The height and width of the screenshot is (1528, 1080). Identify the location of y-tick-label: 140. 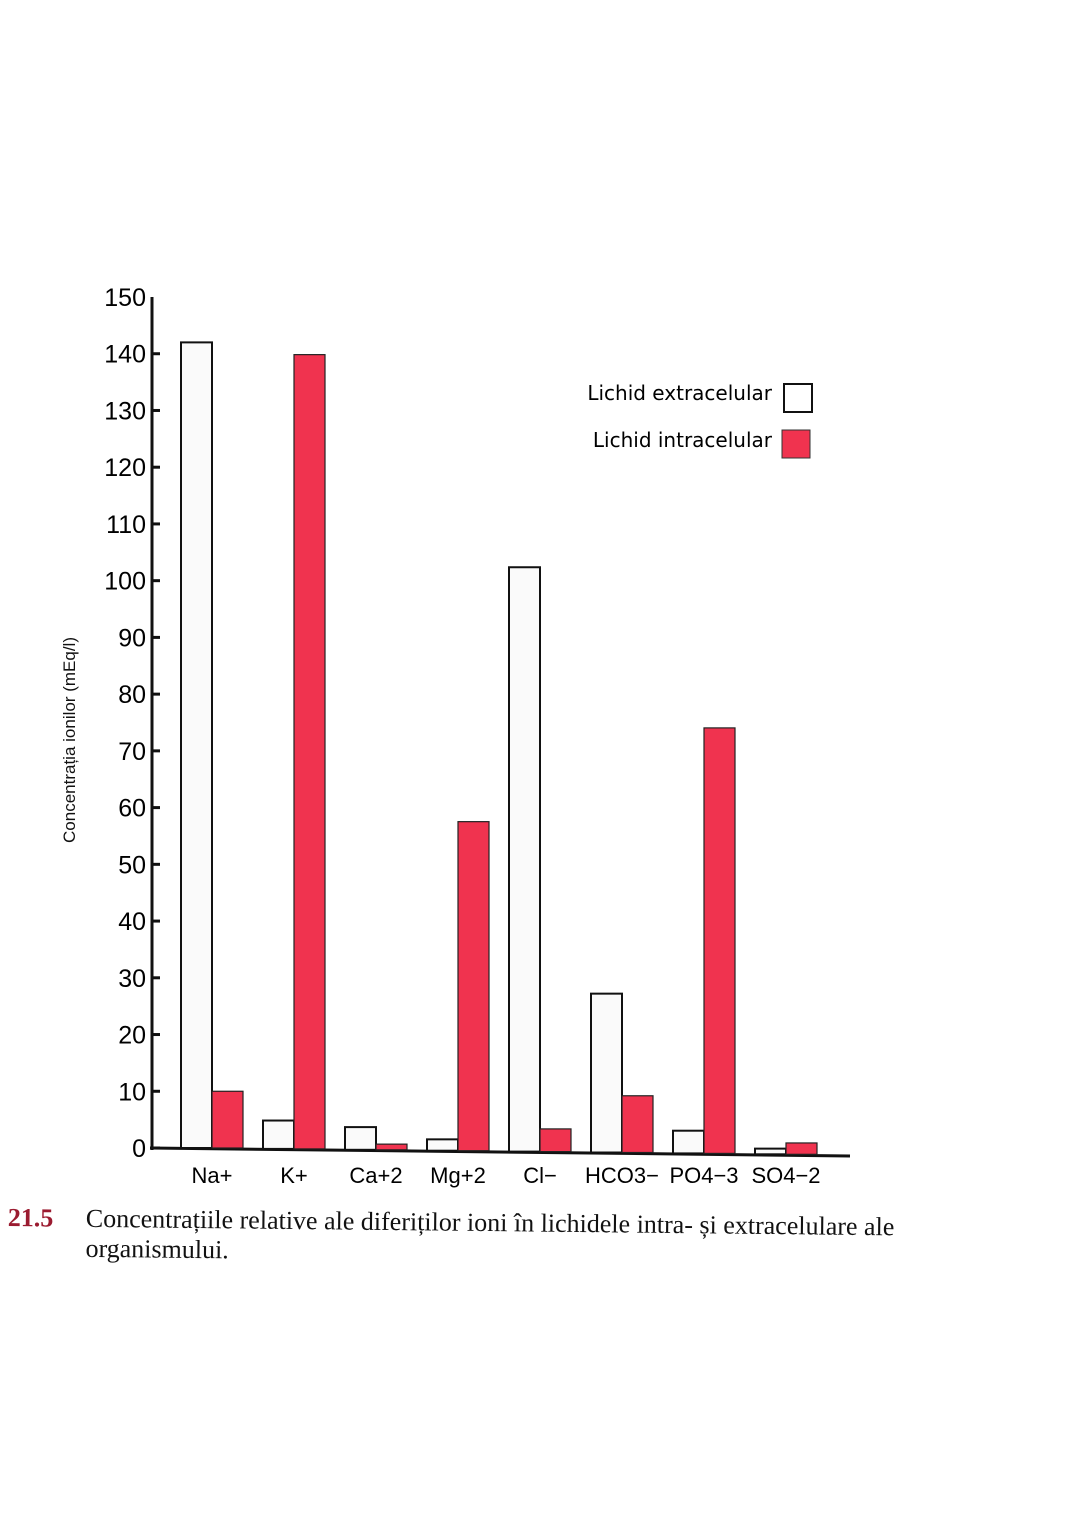
(125, 355).